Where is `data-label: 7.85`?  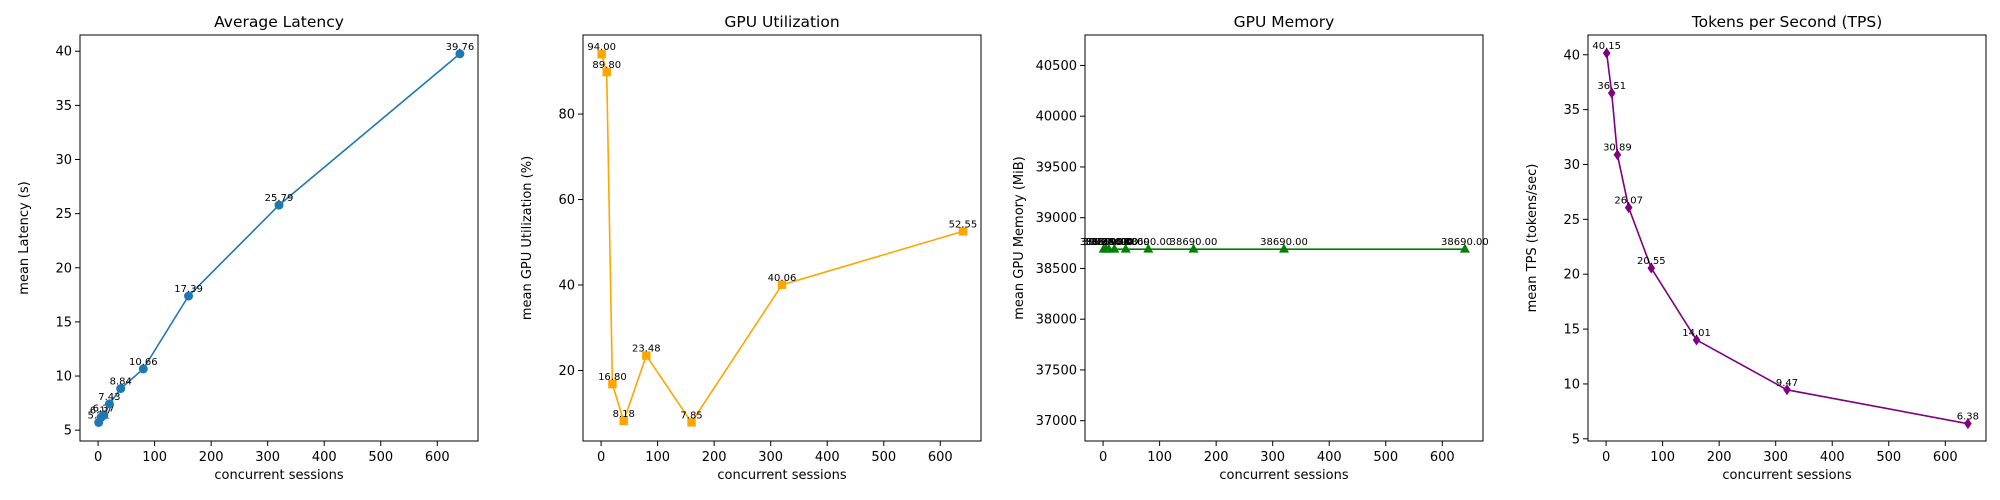 data-label: 7.85 is located at coordinates (691, 415).